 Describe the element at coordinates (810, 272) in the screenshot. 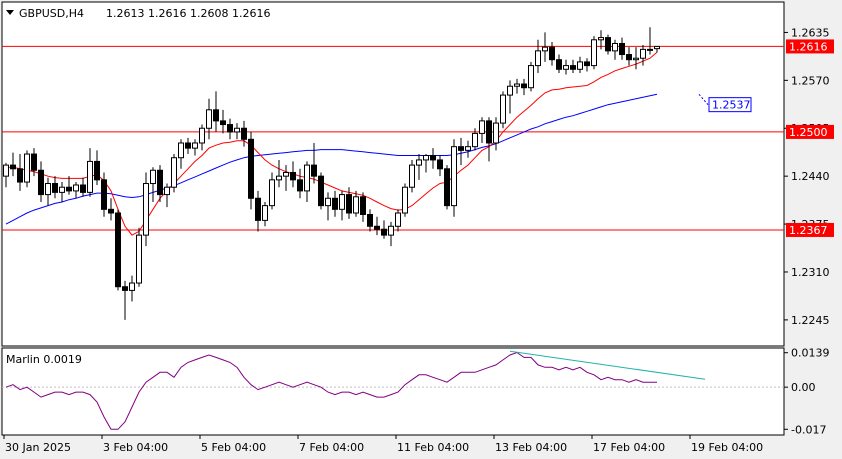

I see `price-tick-label: 1.2310` at that location.